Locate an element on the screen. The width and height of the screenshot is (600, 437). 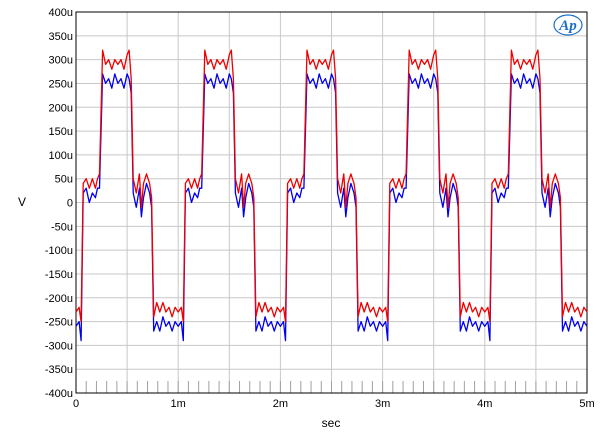
x-tick-label-1: 1m is located at coordinates (178, 404).